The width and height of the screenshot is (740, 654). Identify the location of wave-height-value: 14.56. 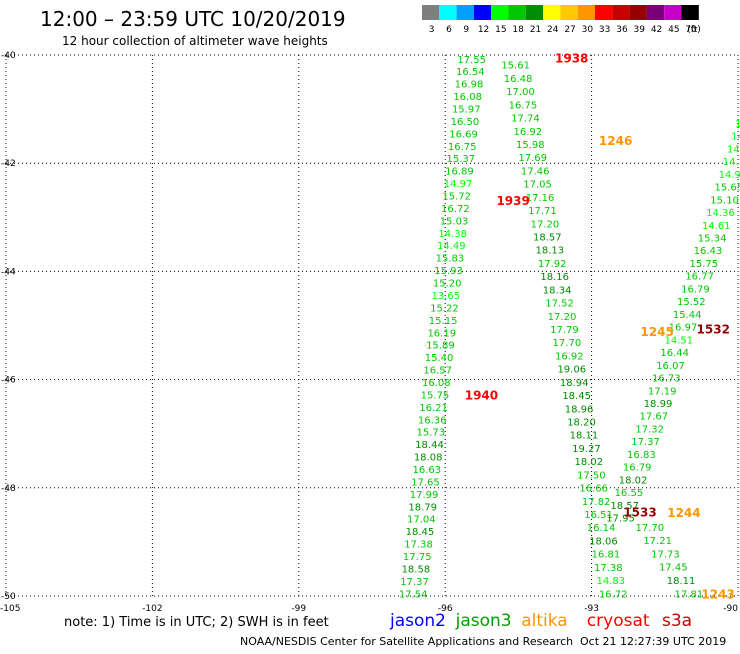
(733, 149).